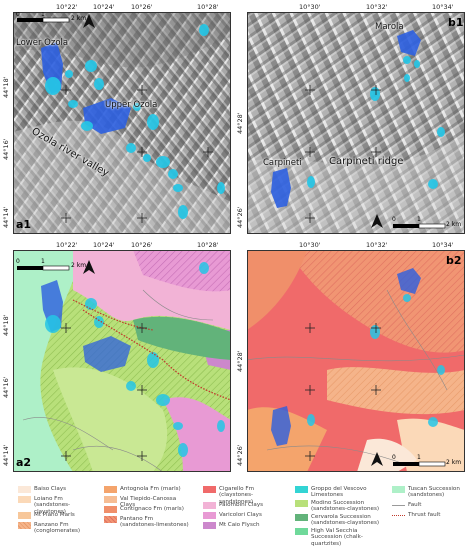 Image resolution: width=467 pixels, height=550 pixels. I want to click on place-upper-ozola: Upper Ozola, so click(131, 105).